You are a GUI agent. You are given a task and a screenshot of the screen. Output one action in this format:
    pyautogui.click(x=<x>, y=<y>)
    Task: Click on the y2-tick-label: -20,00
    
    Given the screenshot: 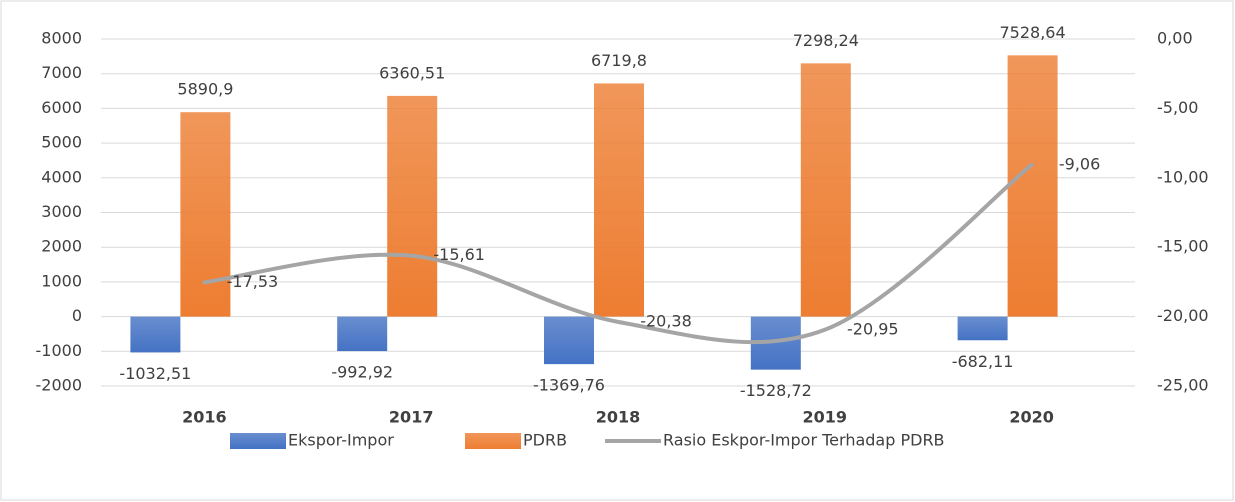 What is the action you would take?
    pyautogui.click(x=1183, y=315)
    